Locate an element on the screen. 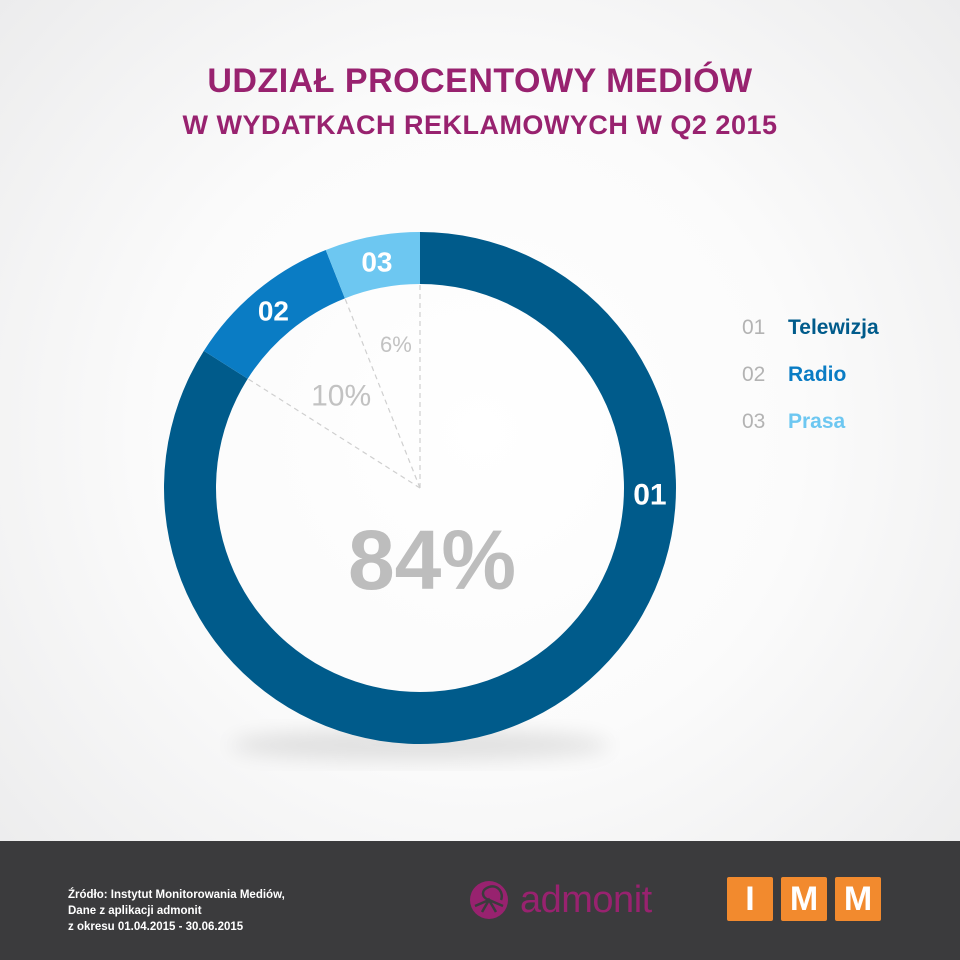 The image size is (960, 960). legend-item-telewizja: 01 Telewizja is located at coordinates (810, 327).